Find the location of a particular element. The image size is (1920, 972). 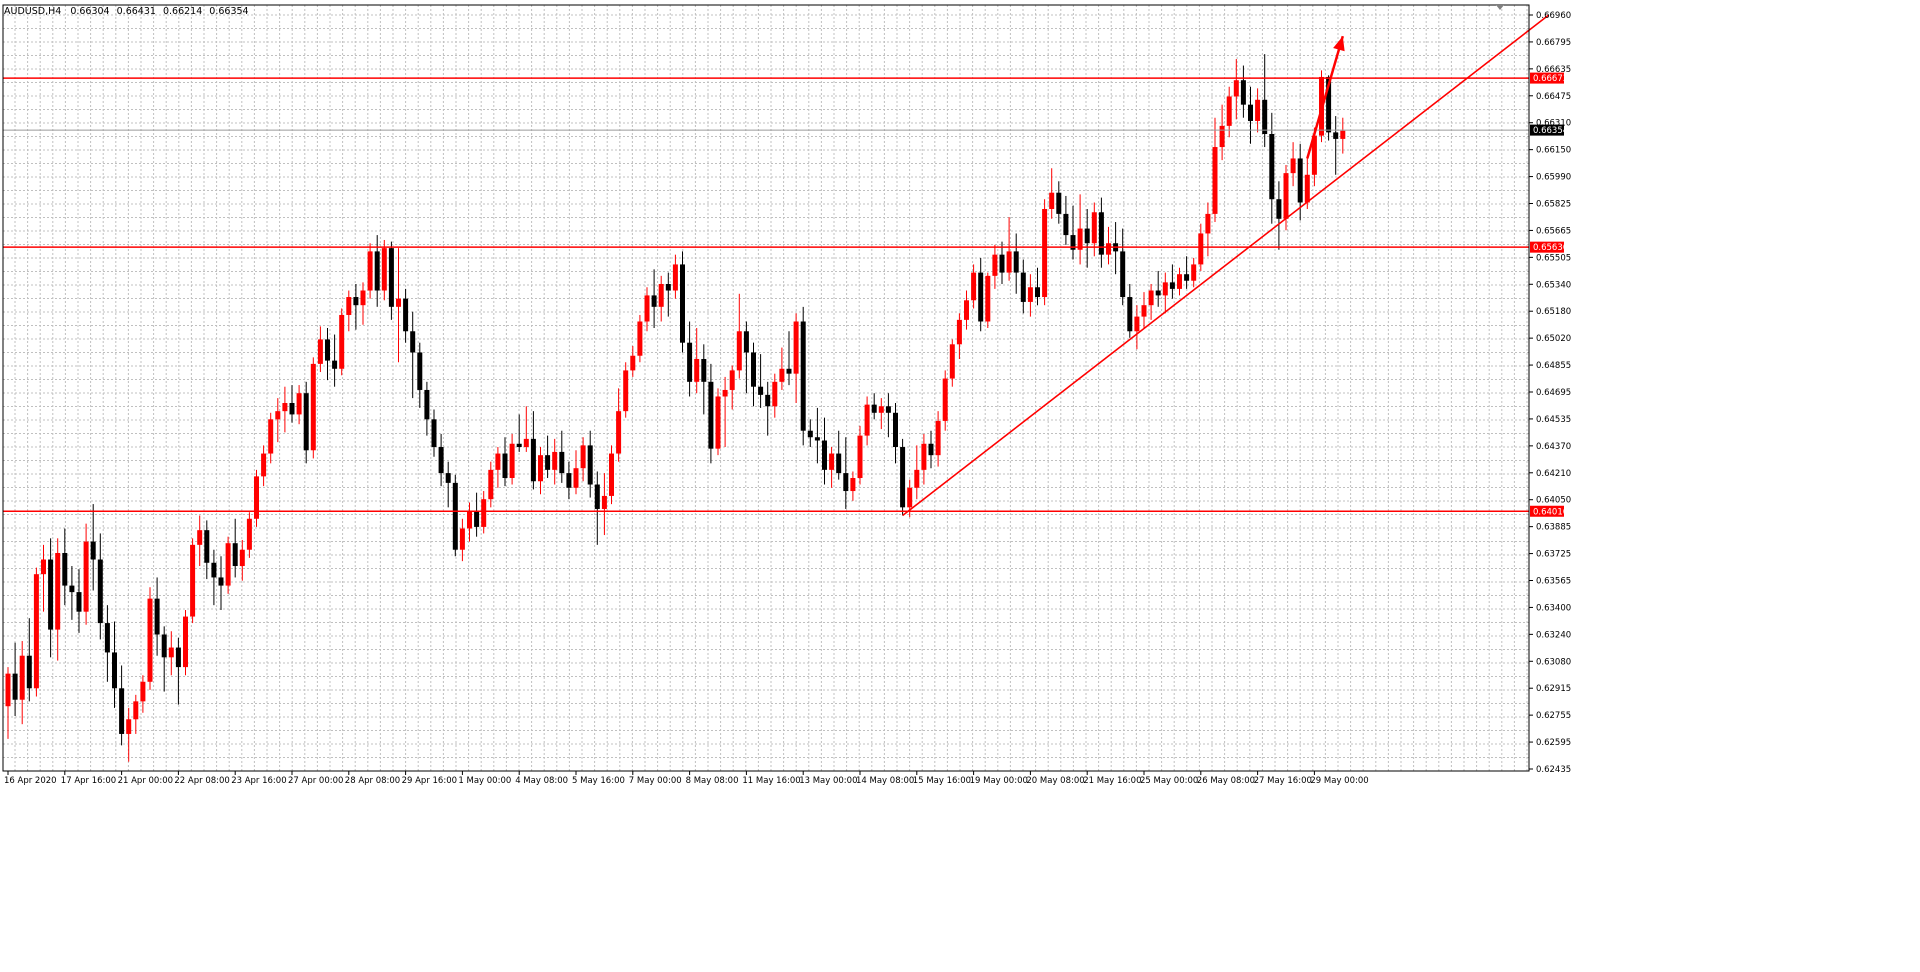

y-tick-label: 0.63885 is located at coordinates (1553, 528).